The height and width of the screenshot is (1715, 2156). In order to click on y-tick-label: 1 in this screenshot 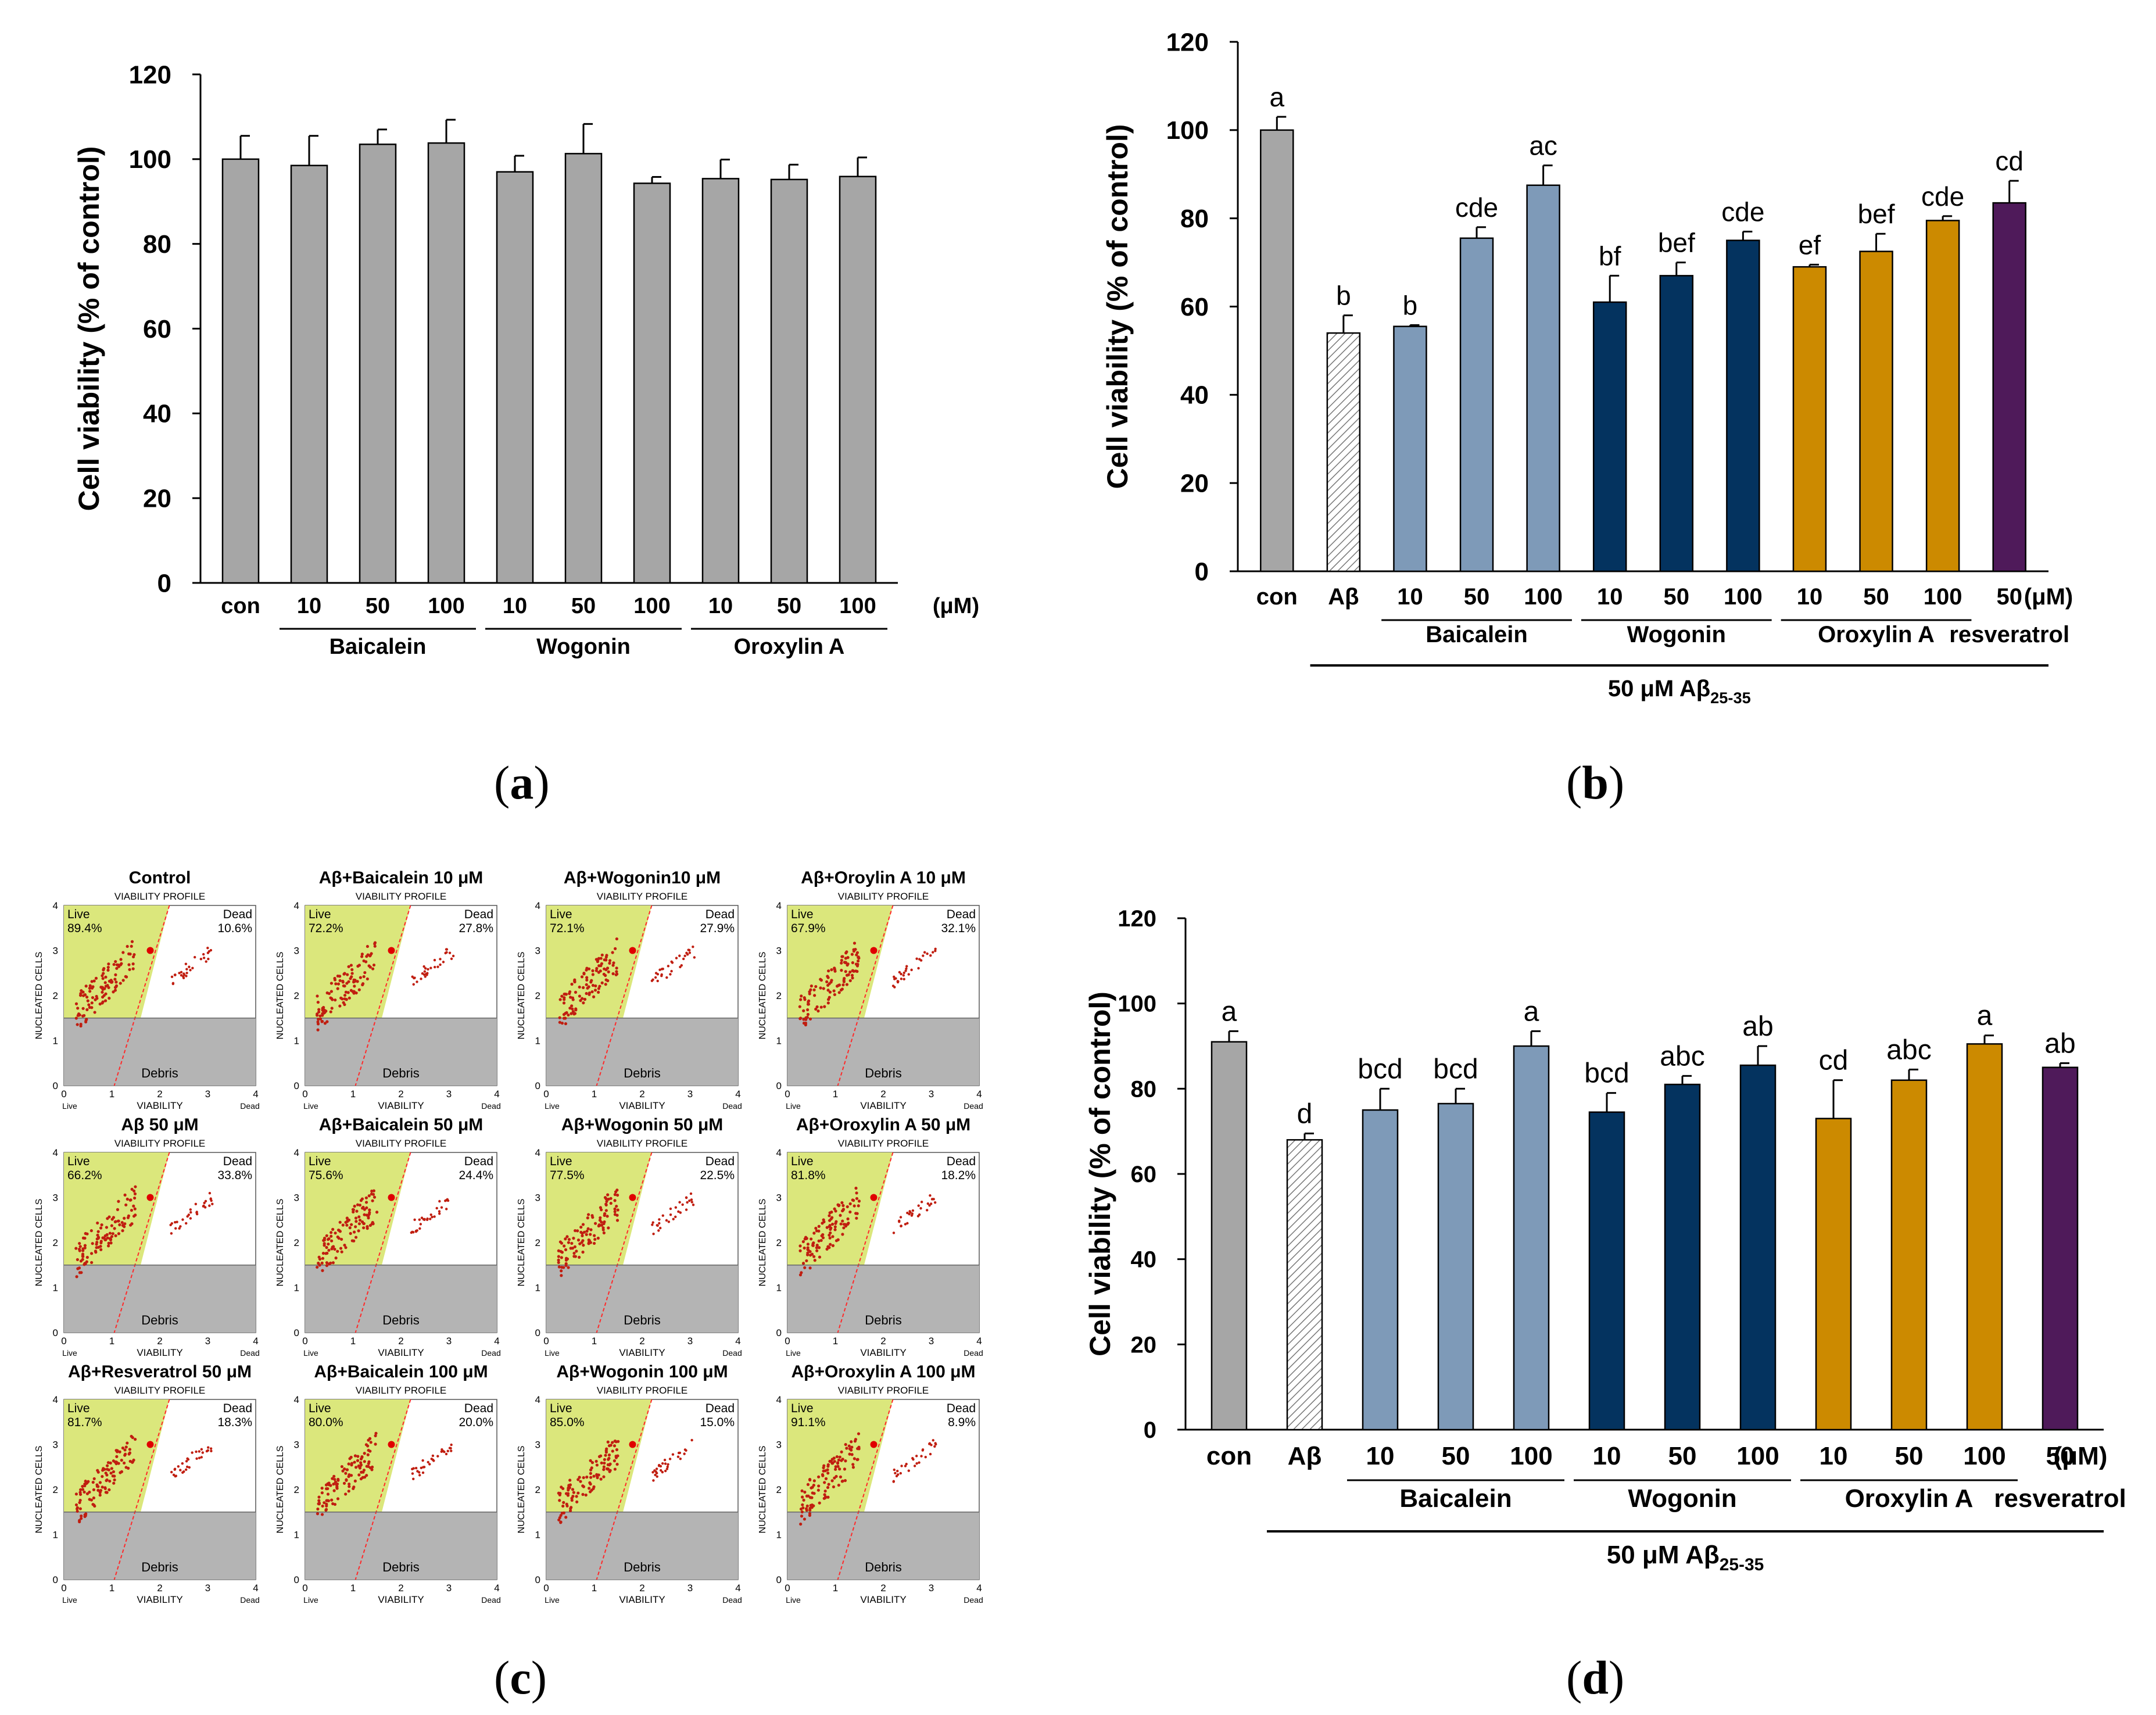, I will do `click(779, 1041)`.